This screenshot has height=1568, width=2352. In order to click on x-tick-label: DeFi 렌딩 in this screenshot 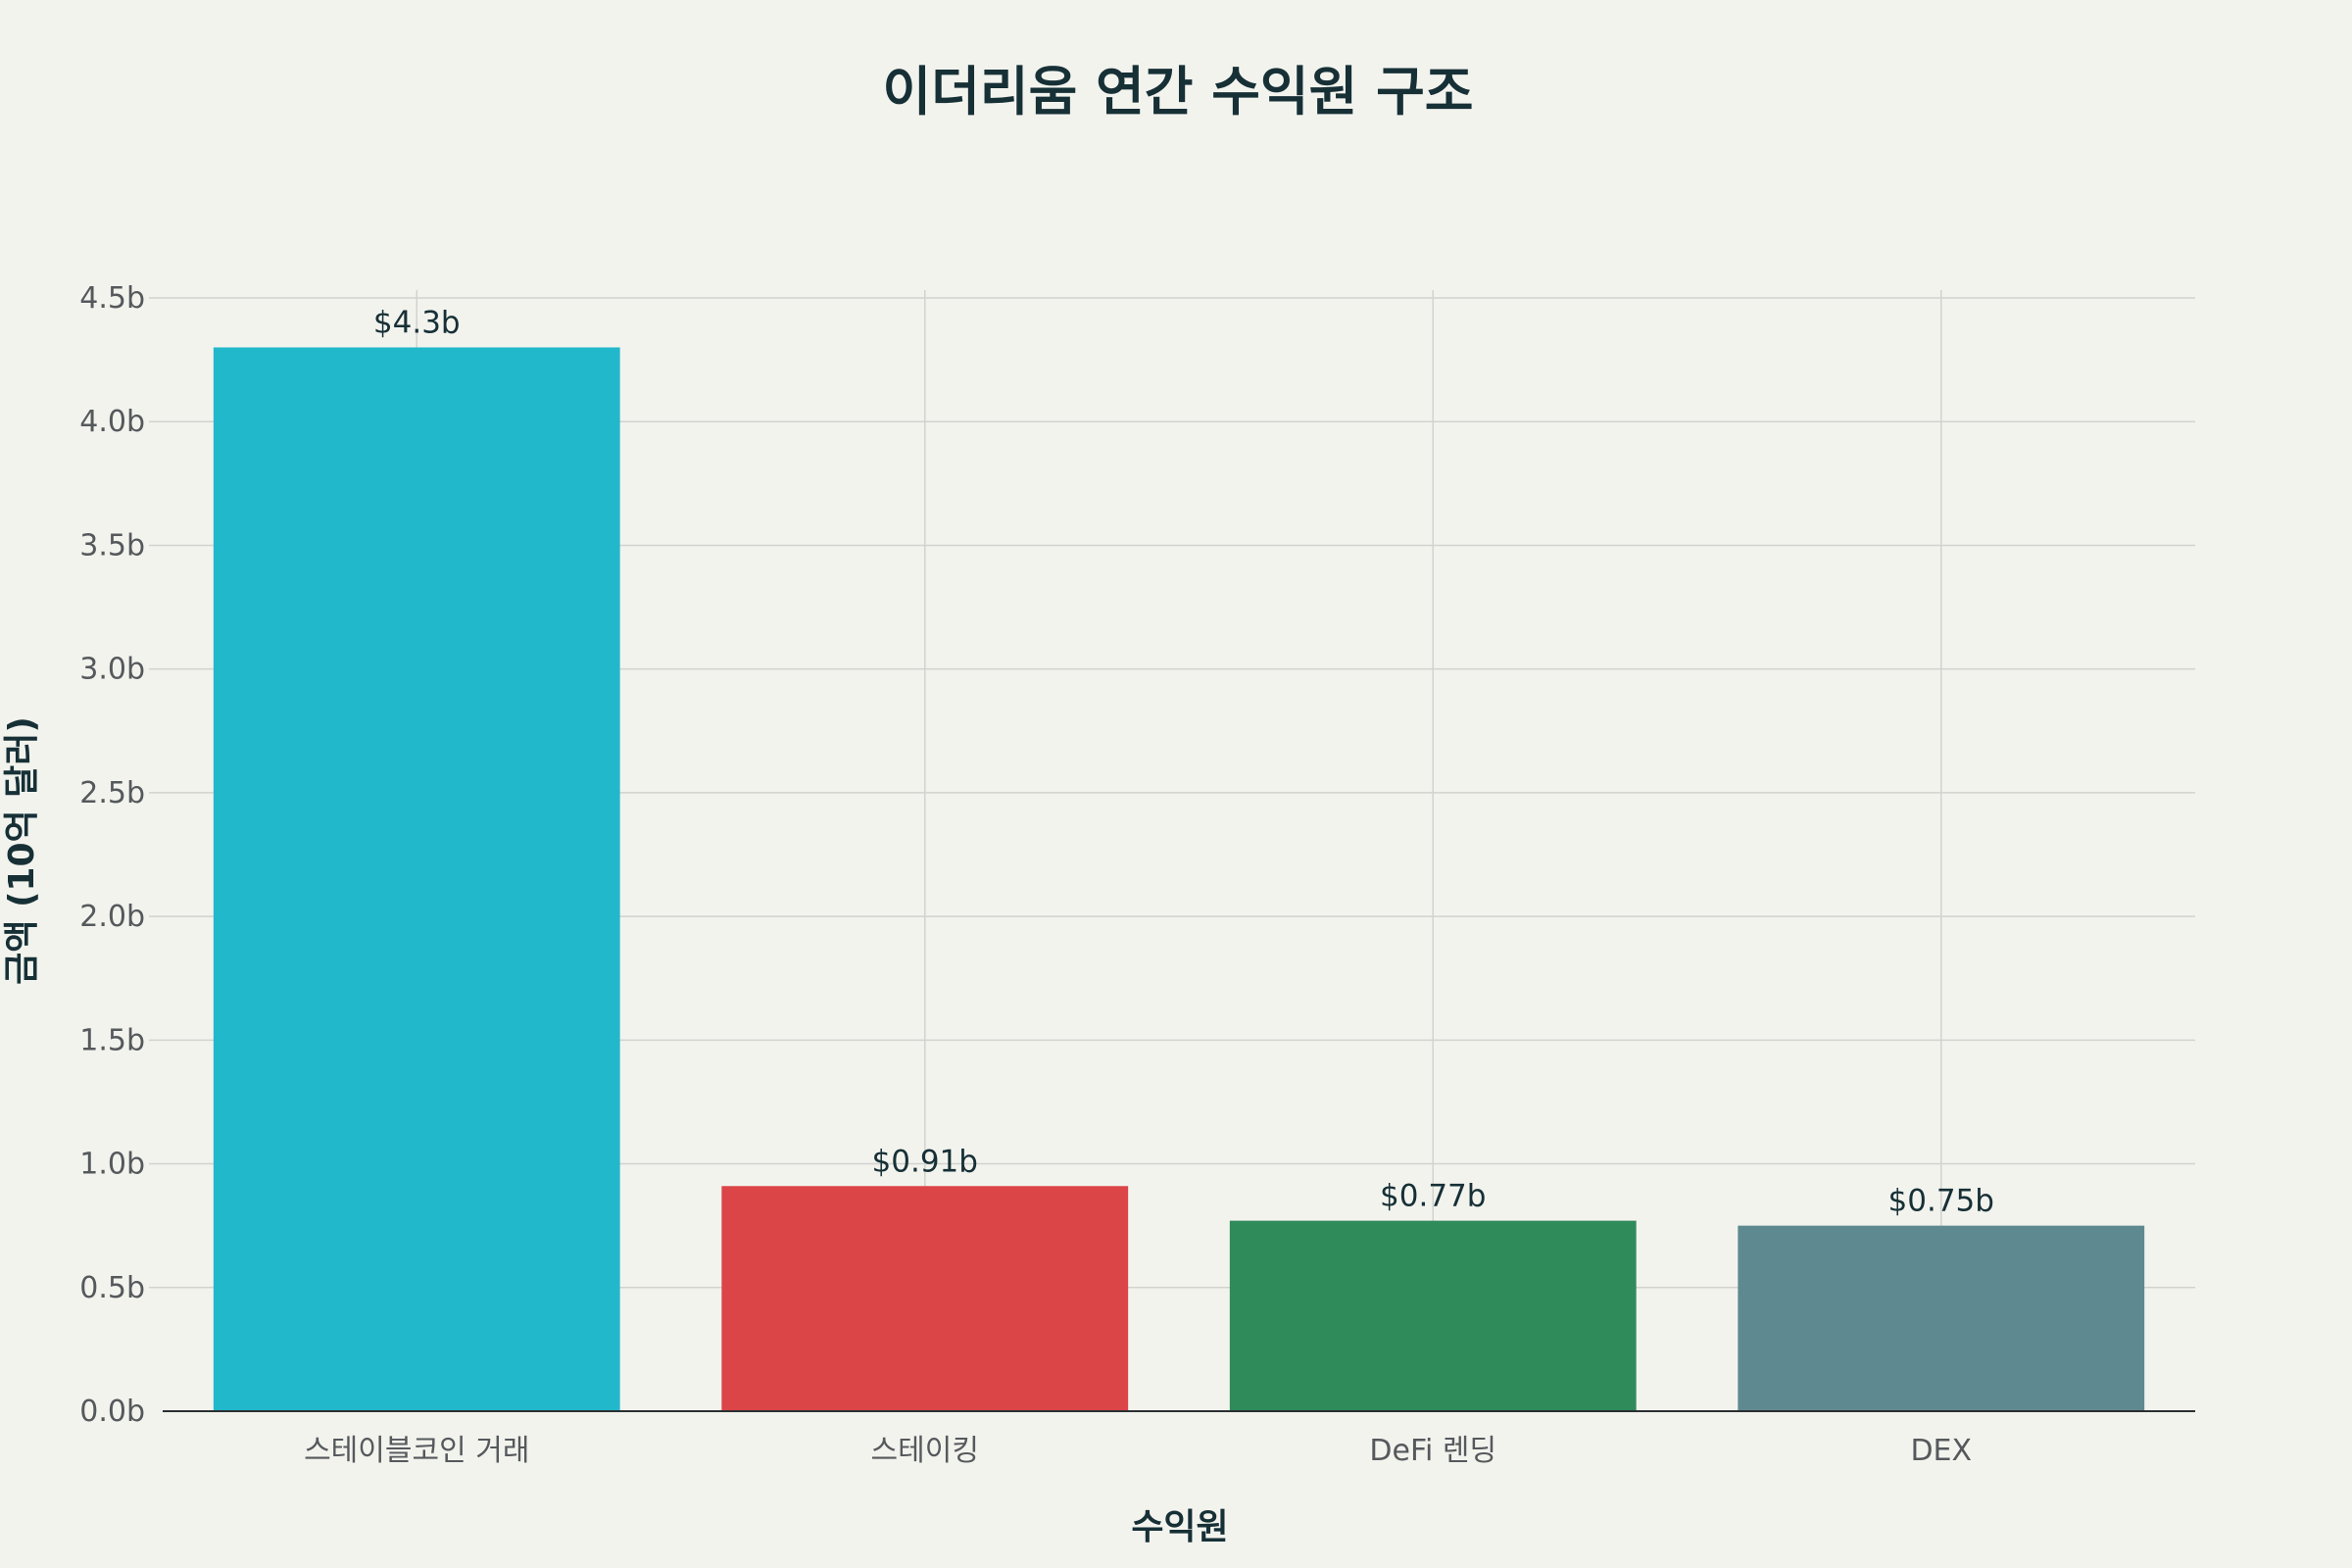, I will do `click(1432, 1451)`.